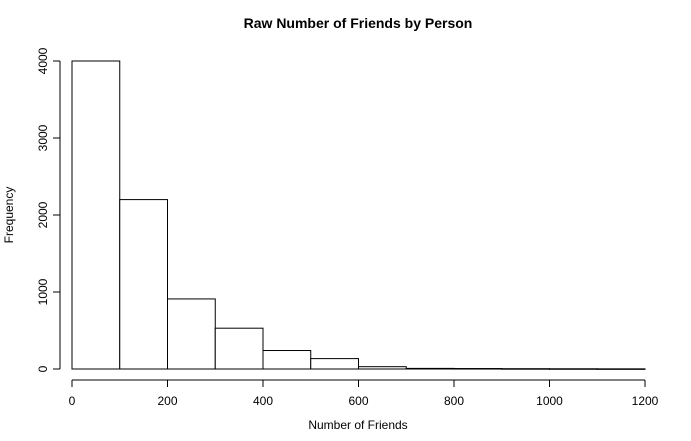  What do you see at coordinates (358, 23) in the screenshot?
I see `chart-title: Raw Number of Friends by Person` at bounding box center [358, 23].